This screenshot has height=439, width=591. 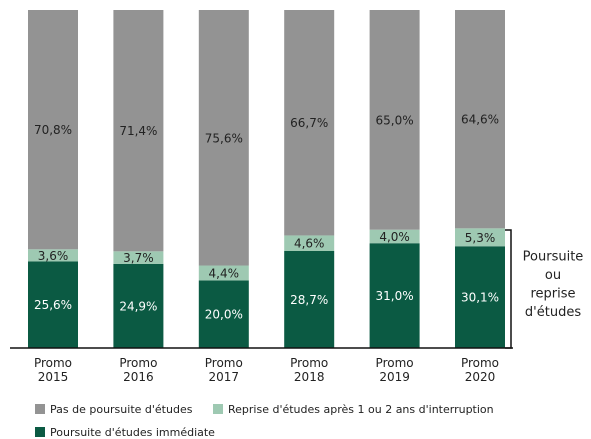 I want to click on annotation: reprise, so click(x=552, y=294).